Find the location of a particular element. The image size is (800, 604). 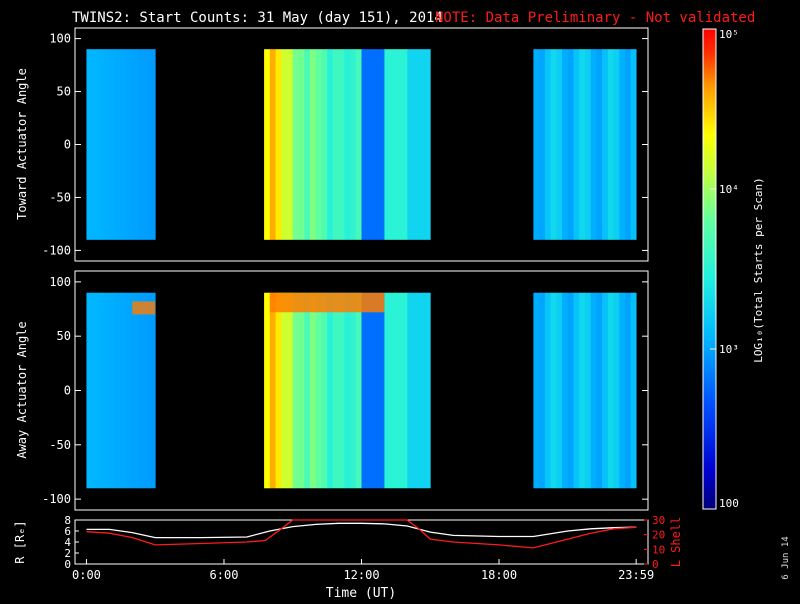

colorbar-gradient is located at coordinates (709, 269).